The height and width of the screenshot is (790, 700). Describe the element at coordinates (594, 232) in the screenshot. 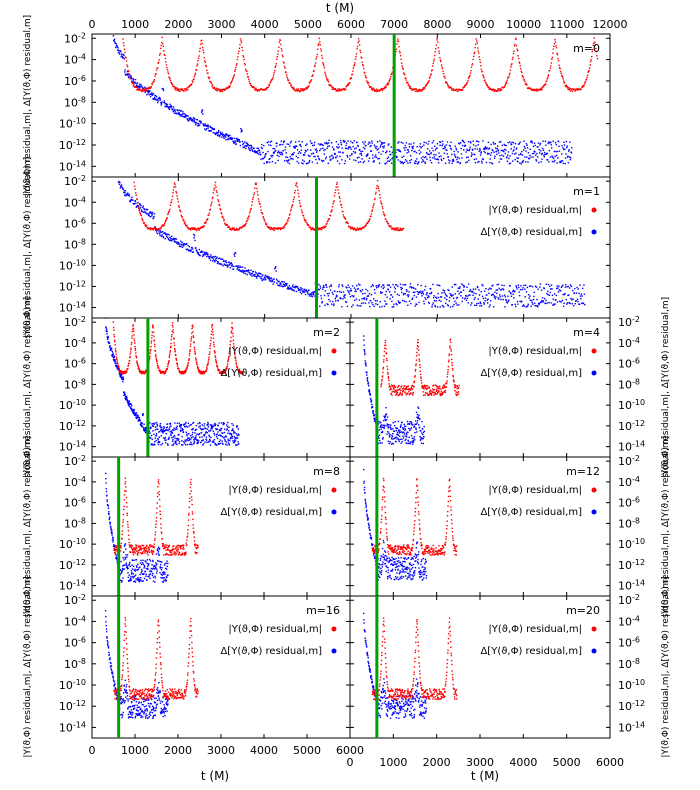

I see `legend-blue-marker` at that location.